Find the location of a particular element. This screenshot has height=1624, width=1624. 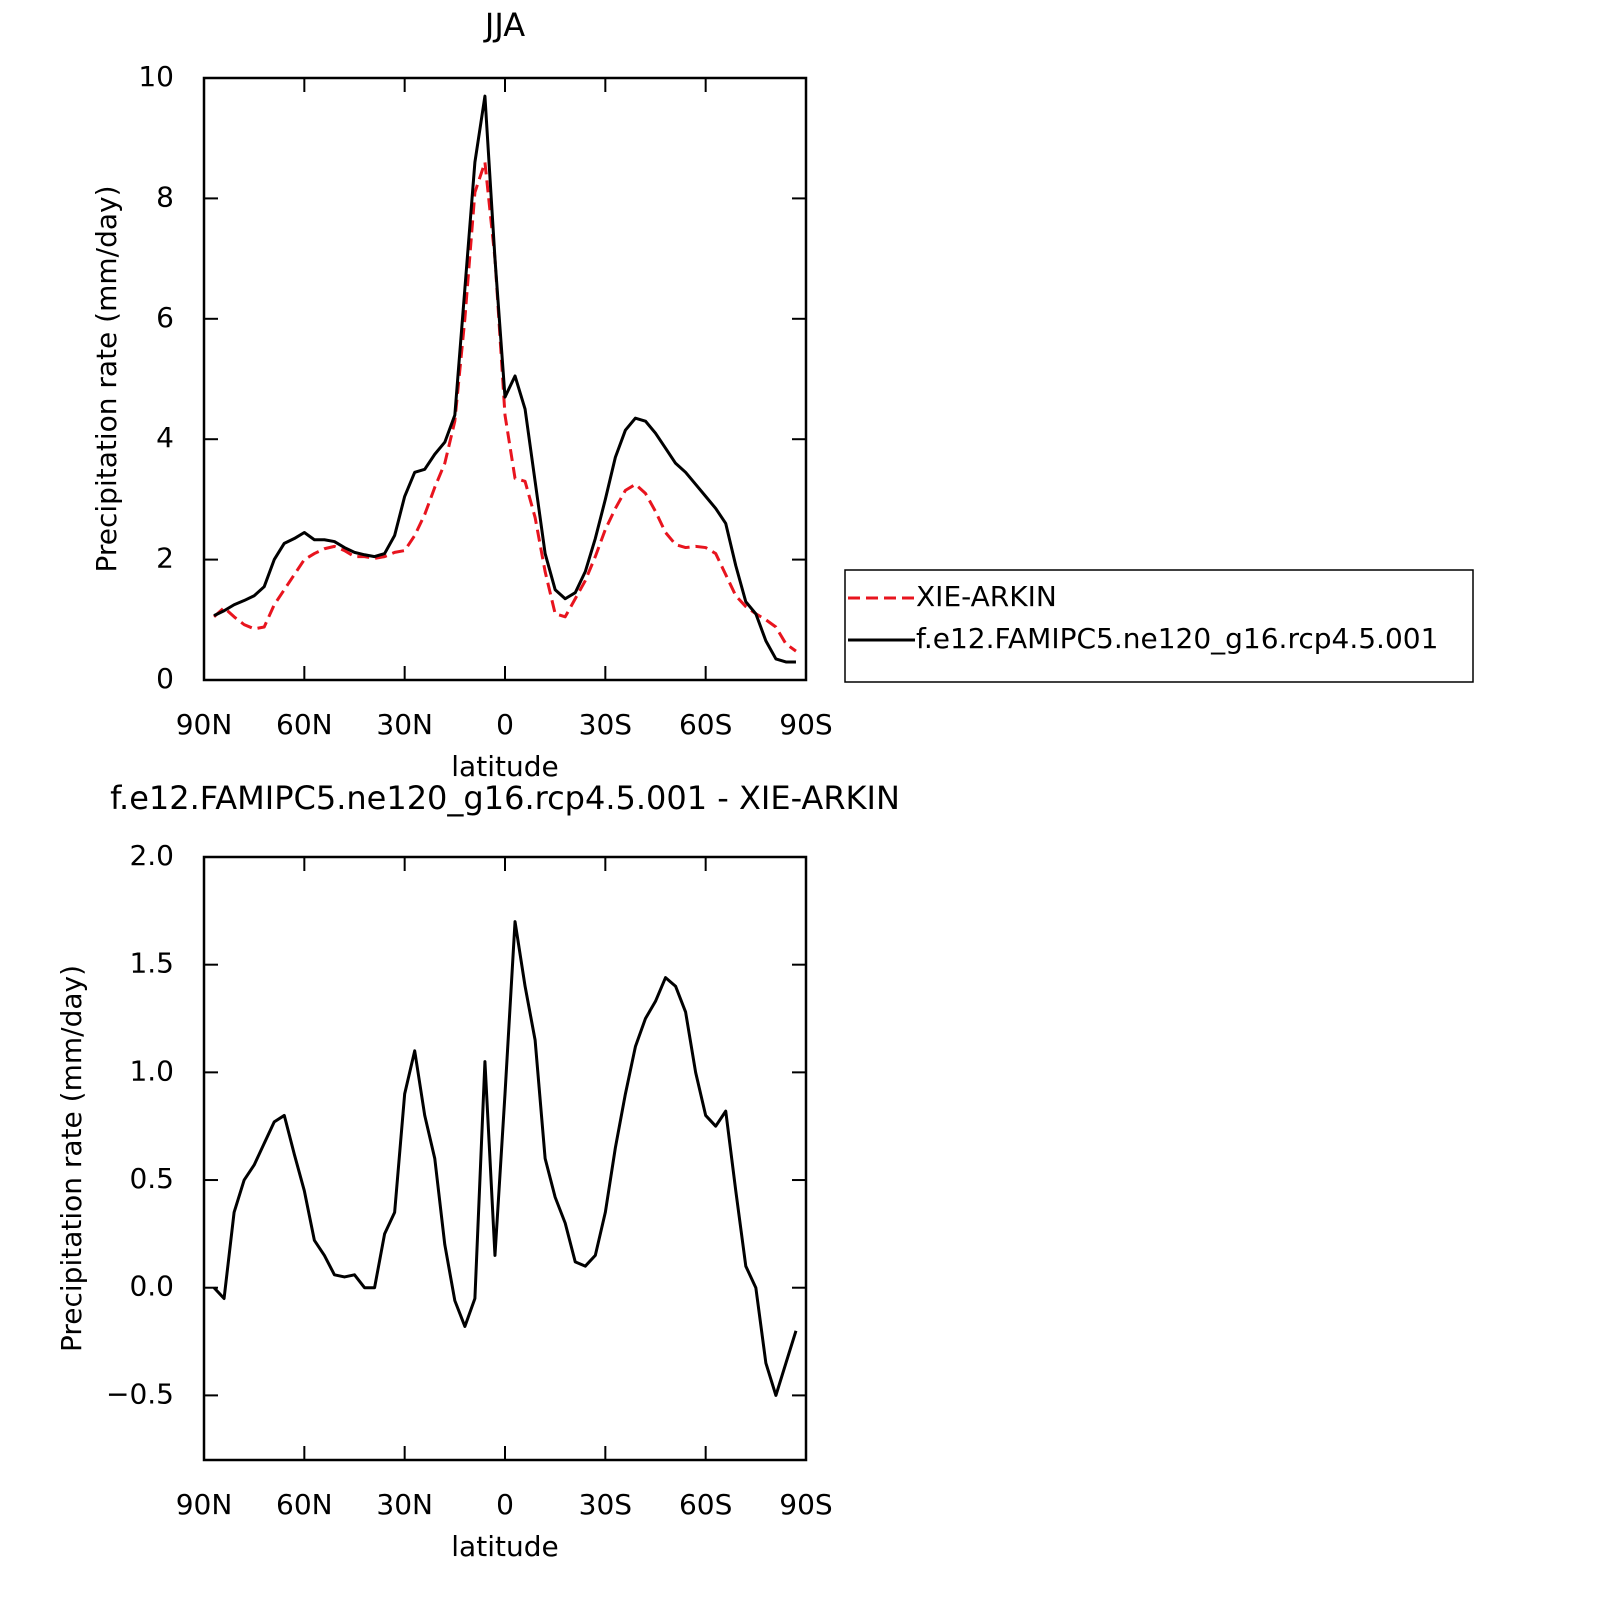

y-tick-label: 0 is located at coordinates (165, 678).